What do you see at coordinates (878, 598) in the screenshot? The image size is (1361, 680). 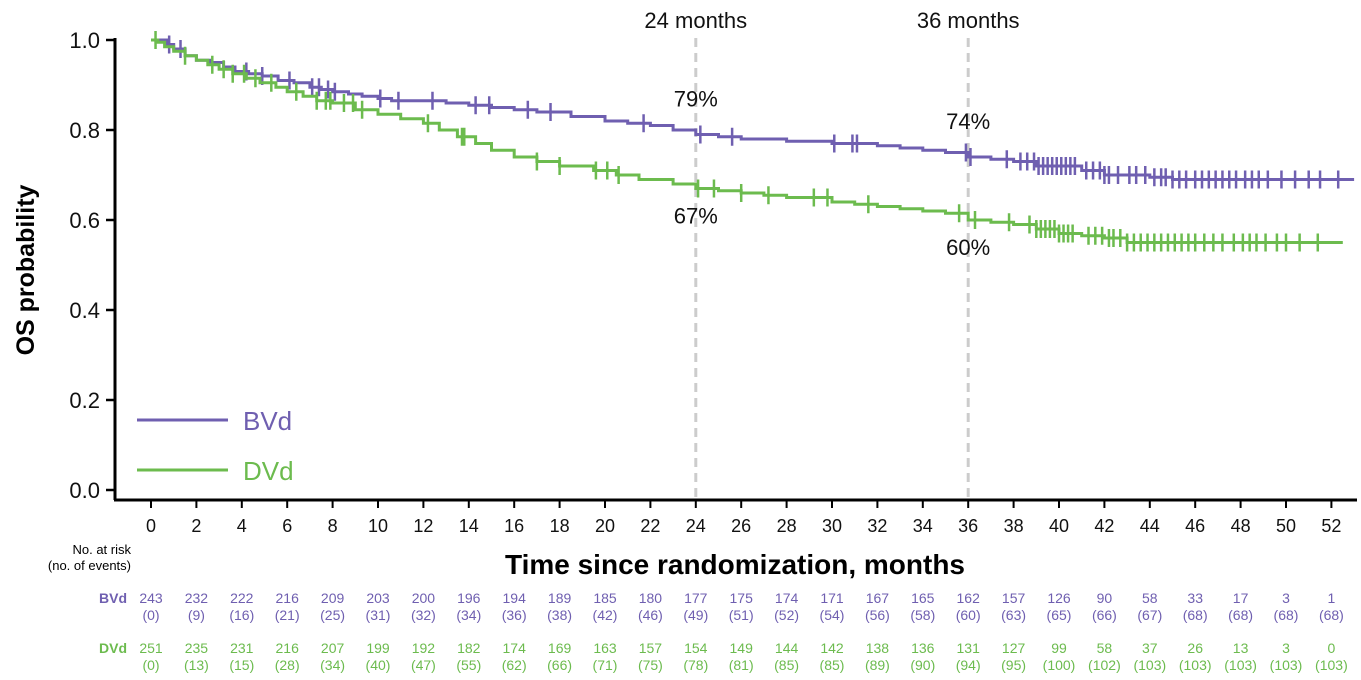 I see `risk-at-risk-bvd: 167` at bounding box center [878, 598].